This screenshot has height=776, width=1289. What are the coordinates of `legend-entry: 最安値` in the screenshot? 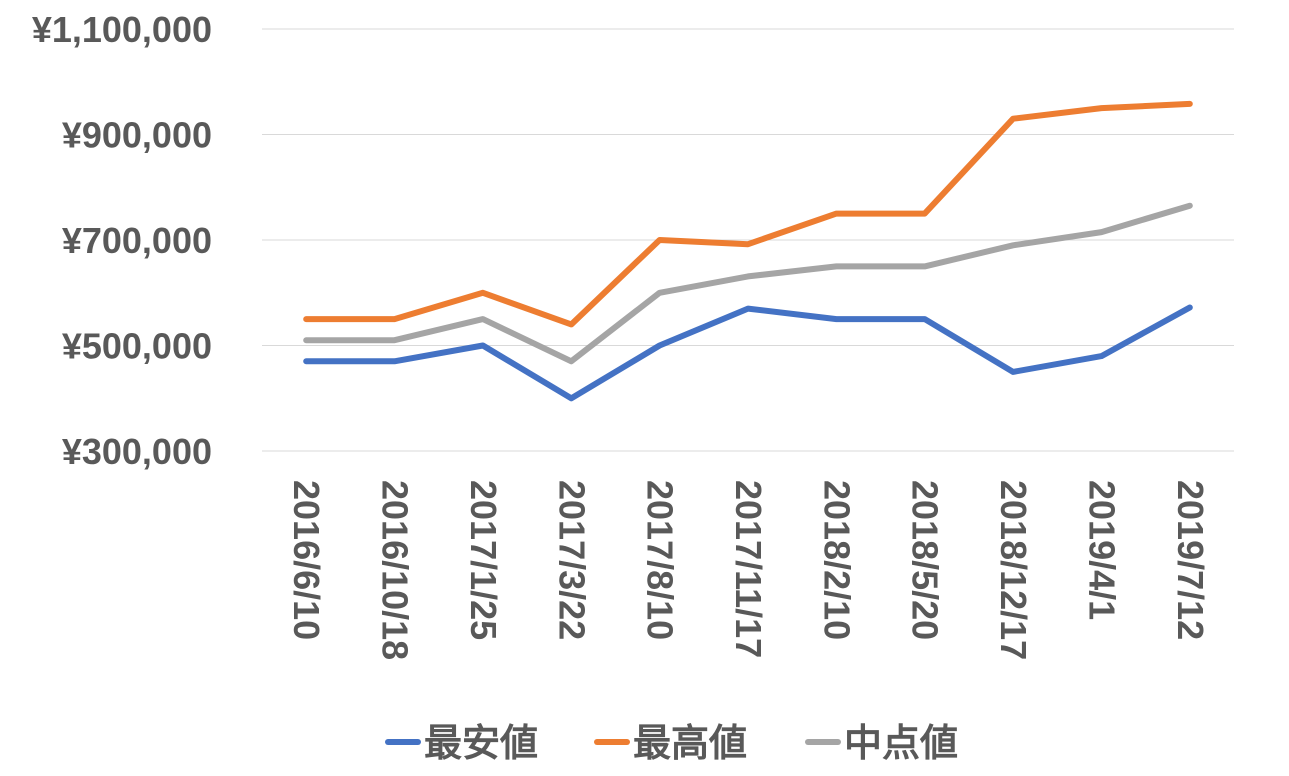 It's located at (461, 743).